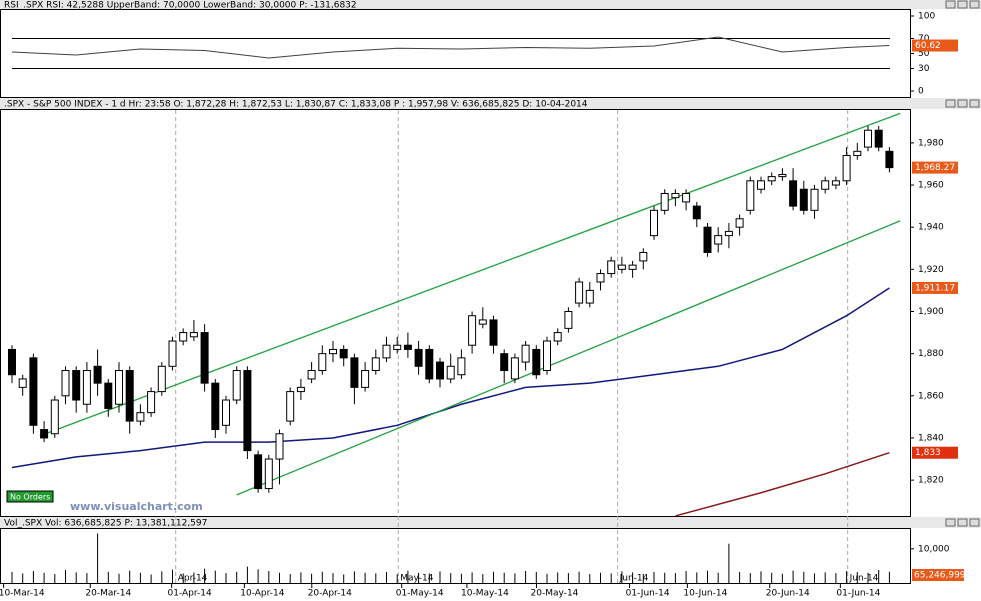  I want to click on x-tick-label: 20-Mar-14, so click(108, 594).